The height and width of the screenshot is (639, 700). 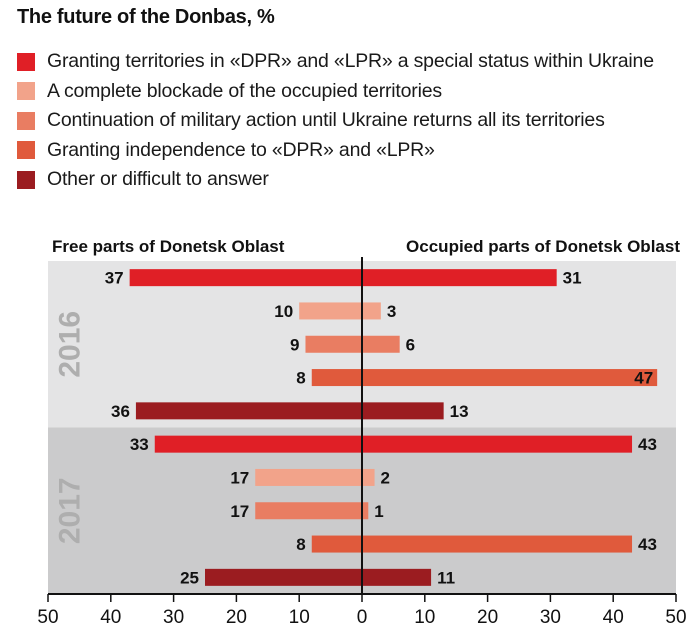 What do you see at coordinates (168, 246) in the screenshot?
I see `side-label-free: Free parts of Donetsk Oblast` at bounding box center [168, 246].